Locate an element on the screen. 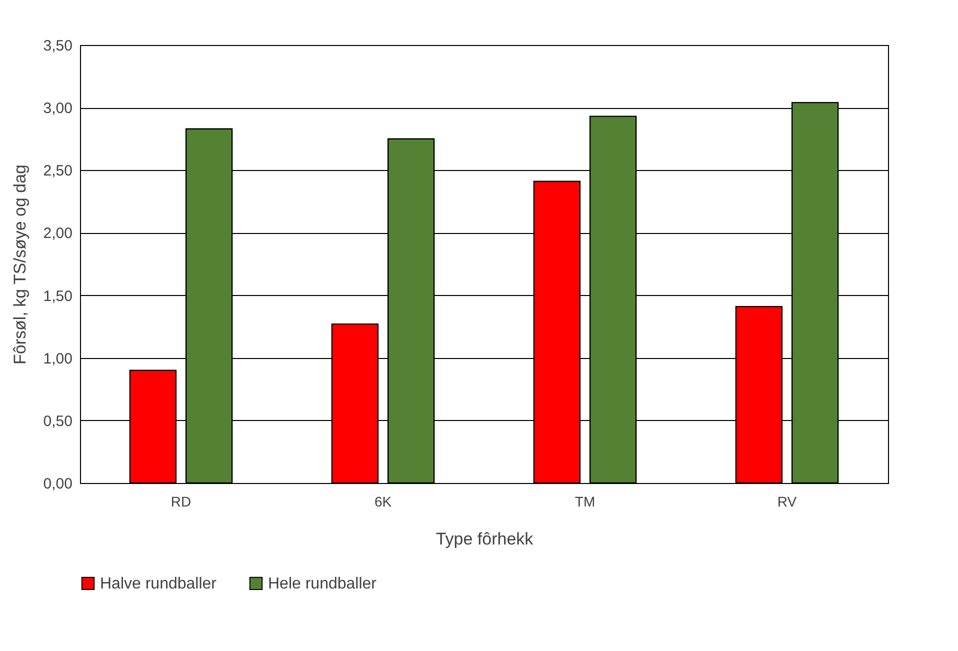 This screenshot has height=651, width=958. y-tick-label: 3,00 is located at coordinates (57, 109).